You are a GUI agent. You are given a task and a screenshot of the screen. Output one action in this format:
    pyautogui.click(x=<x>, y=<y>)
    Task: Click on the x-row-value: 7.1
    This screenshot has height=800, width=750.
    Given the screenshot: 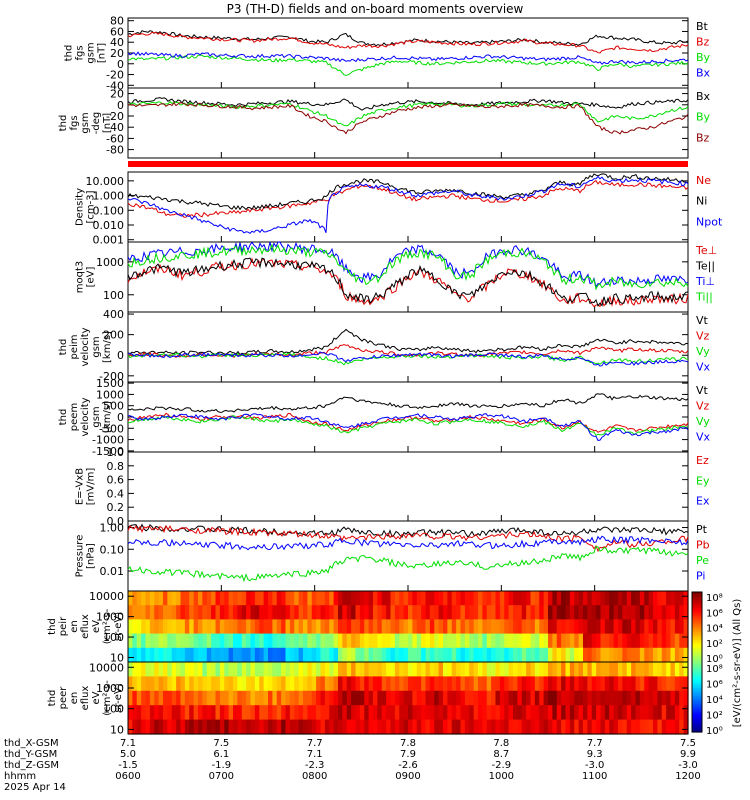 What is the action you would take?
    pyautogui.click(x=128, y=743)
    